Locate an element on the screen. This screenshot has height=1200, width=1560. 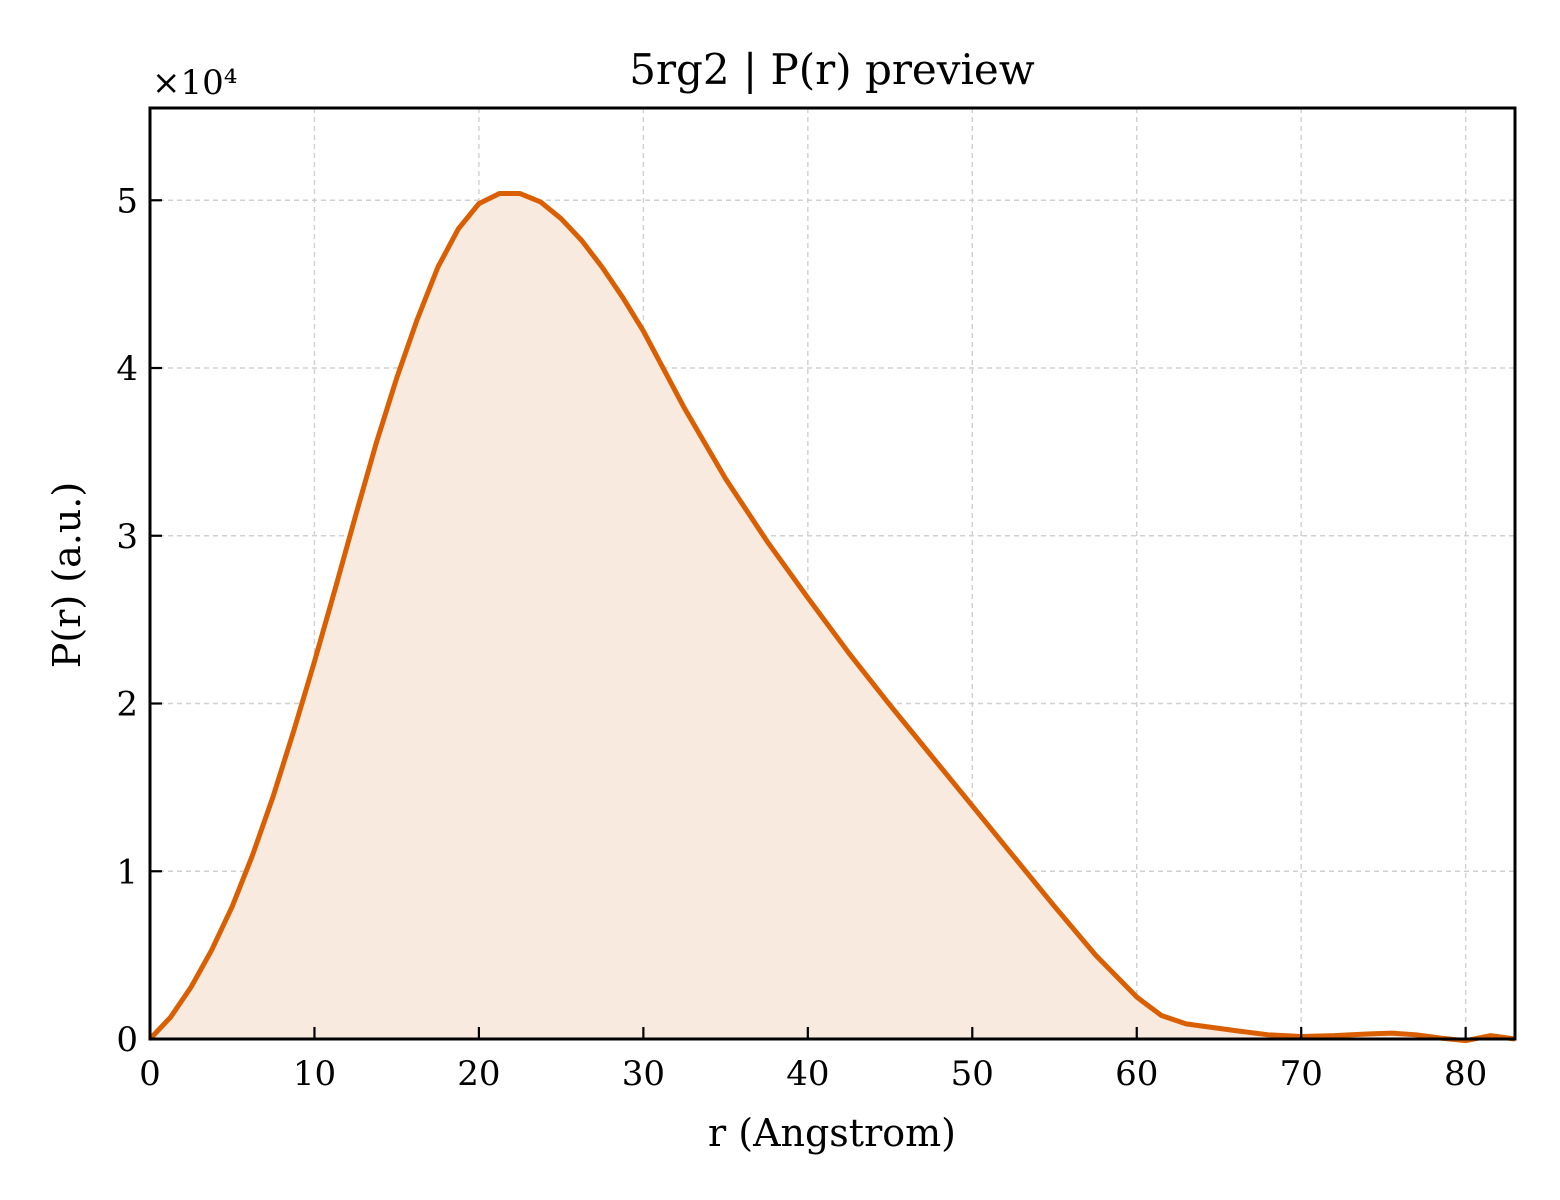
x-axis-title: r (Angstrom) is located at coordinates (832, 1133).